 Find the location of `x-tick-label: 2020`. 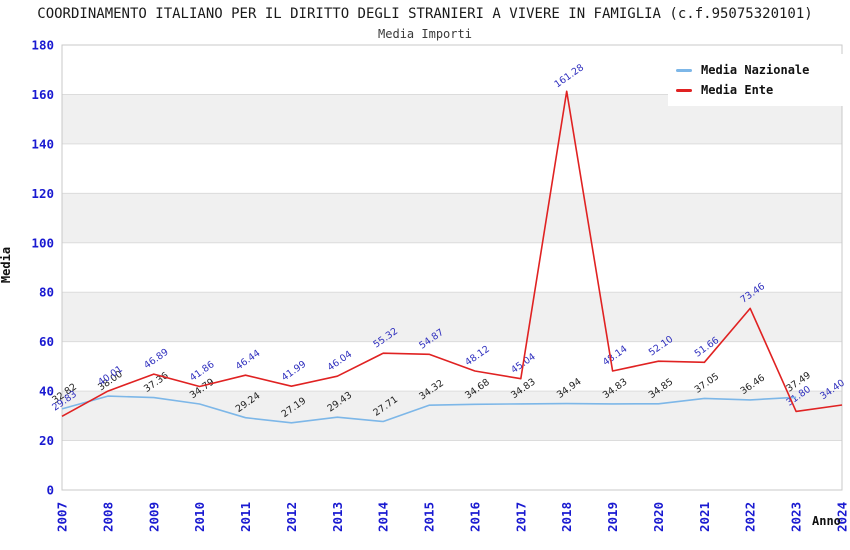

x-tick-label: 2020 is located at coordinates (658, 517).